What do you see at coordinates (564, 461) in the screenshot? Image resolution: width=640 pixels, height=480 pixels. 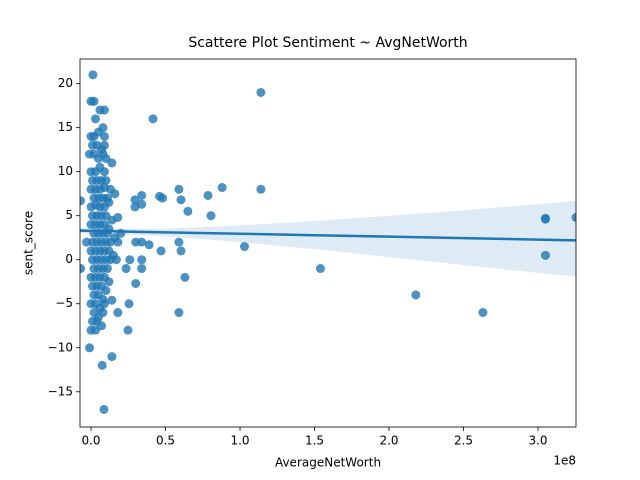 I see `x-offset-label: 1e8` at bounding box center [564, 461].